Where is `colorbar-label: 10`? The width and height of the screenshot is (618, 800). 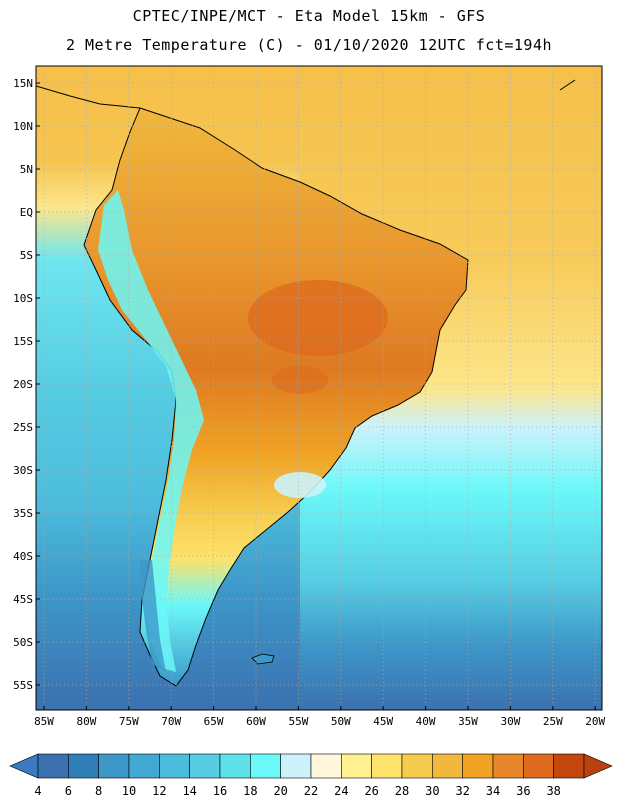
colorbar-label: 10 is located at coordinates (129, 791).